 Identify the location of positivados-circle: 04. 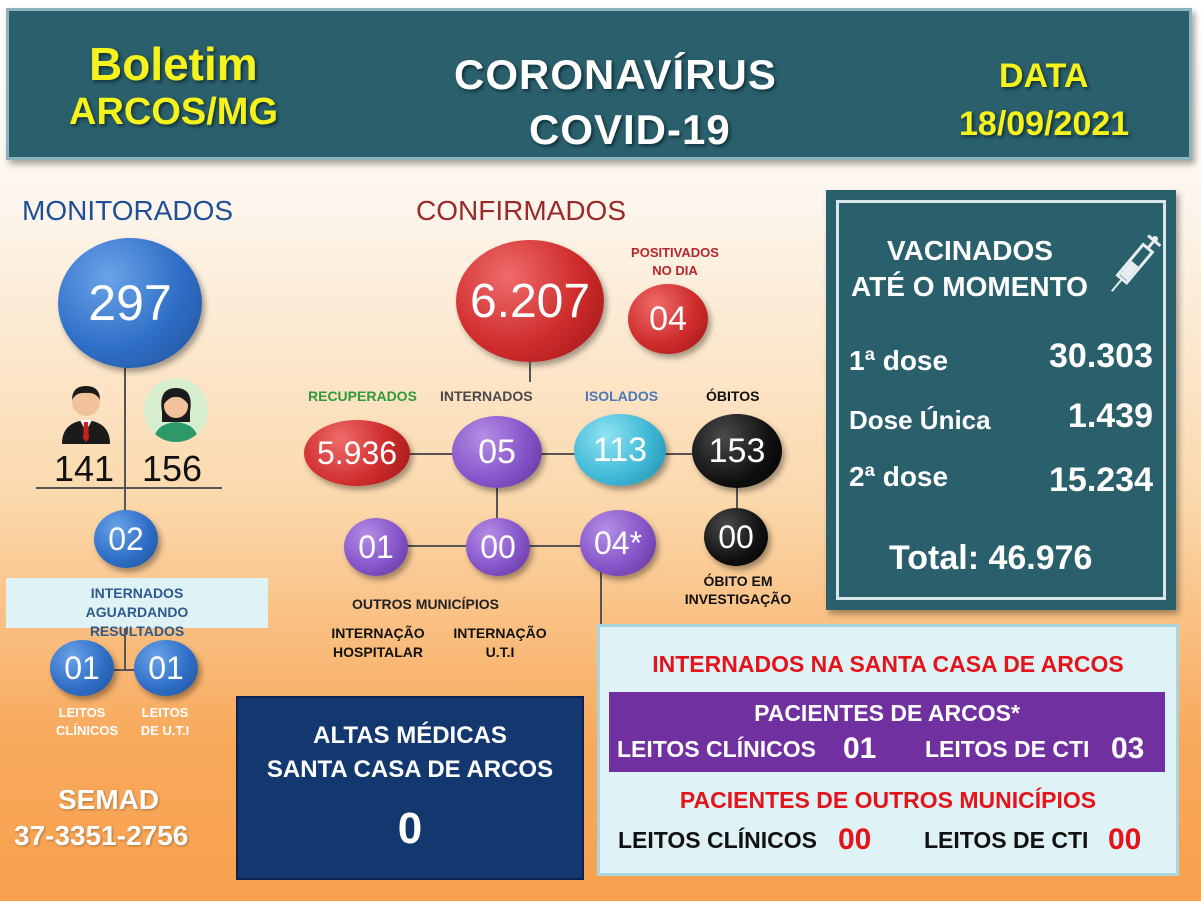
(668, 319).